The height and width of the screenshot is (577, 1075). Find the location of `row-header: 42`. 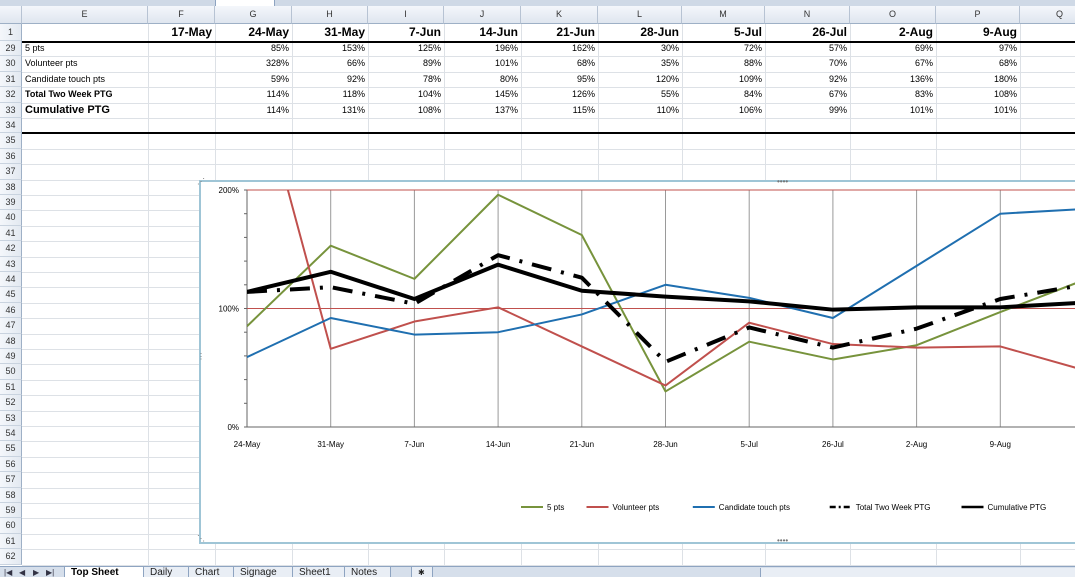

row-header: 42 is located at coordinates (11, 249).